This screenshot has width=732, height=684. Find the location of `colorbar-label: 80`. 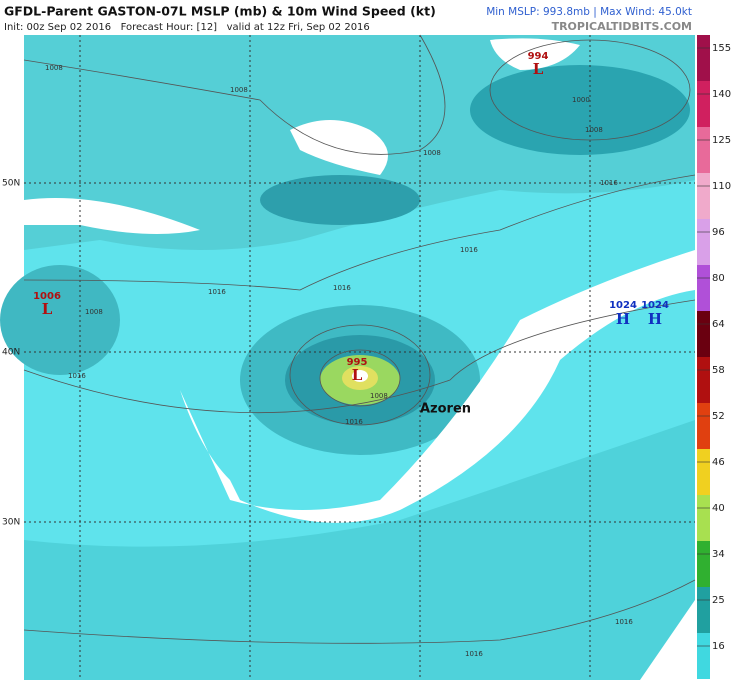

colorbar-label: 80 is located at coordinates (718, 278).